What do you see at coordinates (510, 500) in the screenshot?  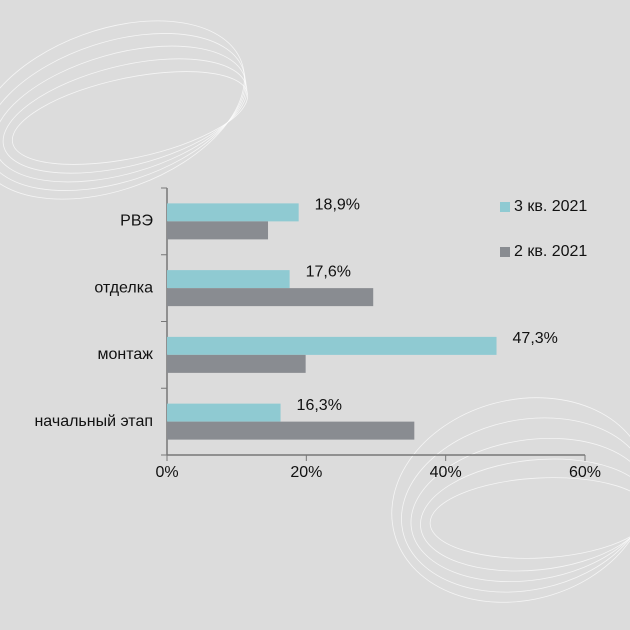 I see `decoration-bottom` at bounding box center [510, 500].